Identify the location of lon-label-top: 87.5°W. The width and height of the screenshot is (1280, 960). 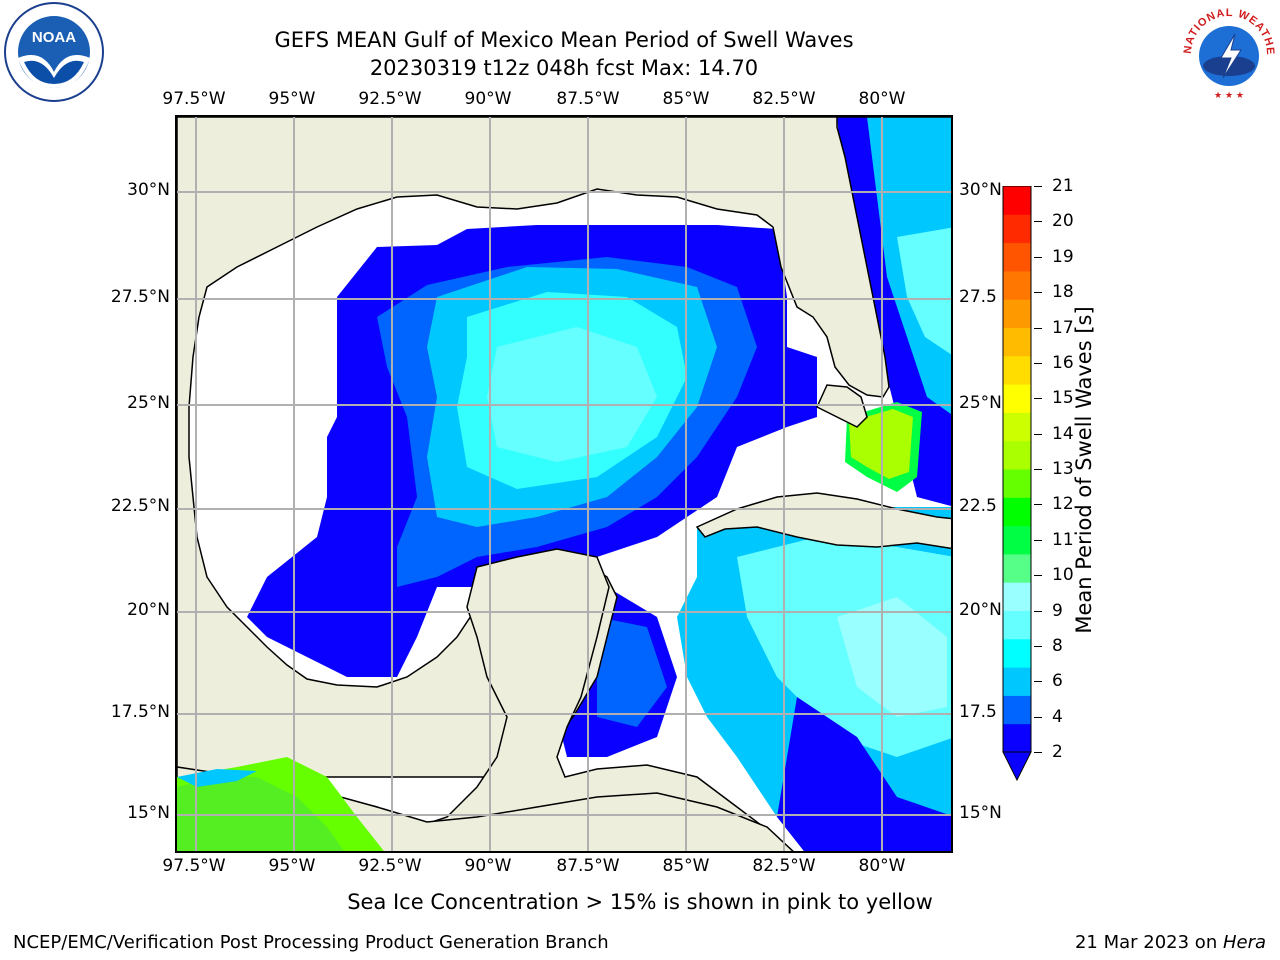
(588, 99).